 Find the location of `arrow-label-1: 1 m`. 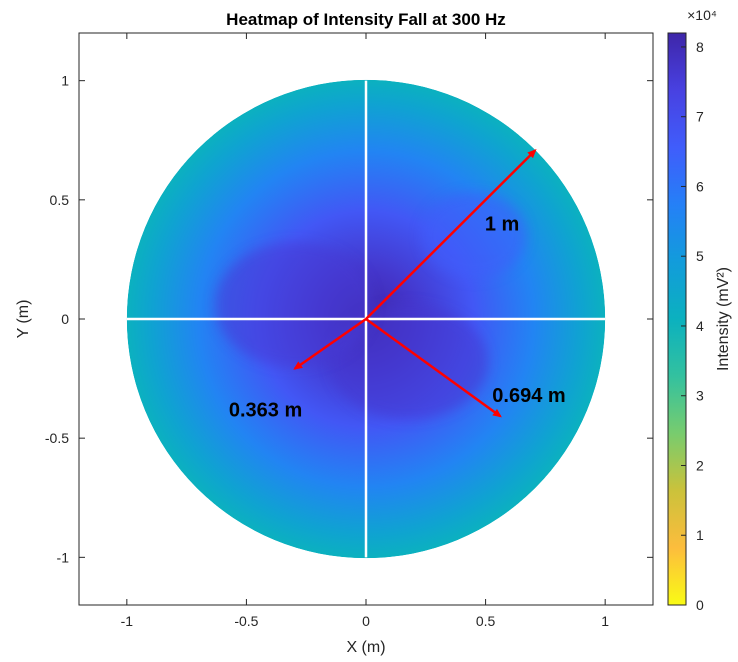

arrow-label-1: 1 m is located at coordinates (502, 225).